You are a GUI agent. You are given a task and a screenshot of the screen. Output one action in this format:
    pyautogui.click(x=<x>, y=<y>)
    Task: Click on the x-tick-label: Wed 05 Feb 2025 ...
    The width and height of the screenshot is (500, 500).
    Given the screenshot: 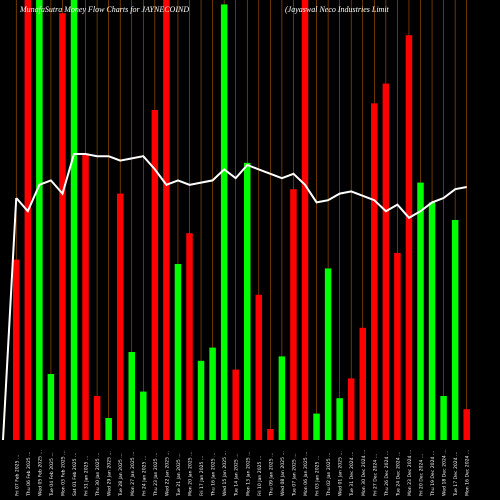 What is the action you would take?
    pyautogui.click(x=40, y=473)
    